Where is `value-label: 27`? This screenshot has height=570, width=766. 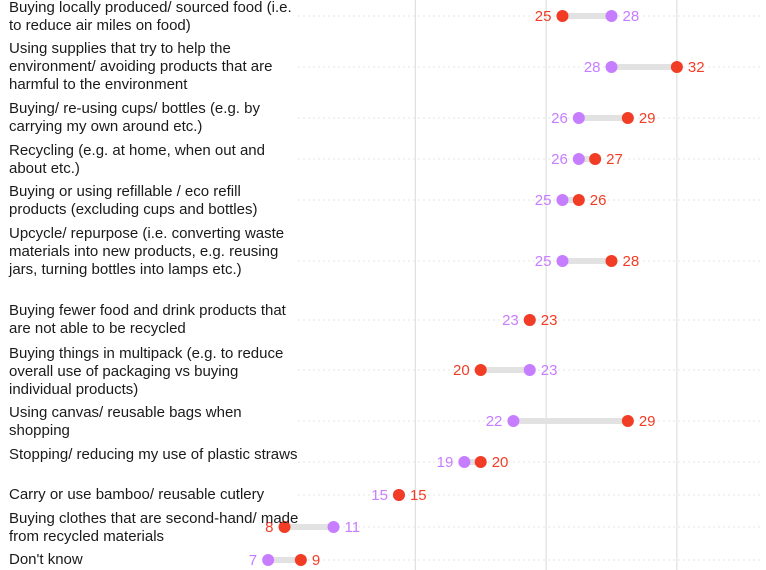 value-label: 27 is located at coordinates (614, 159).